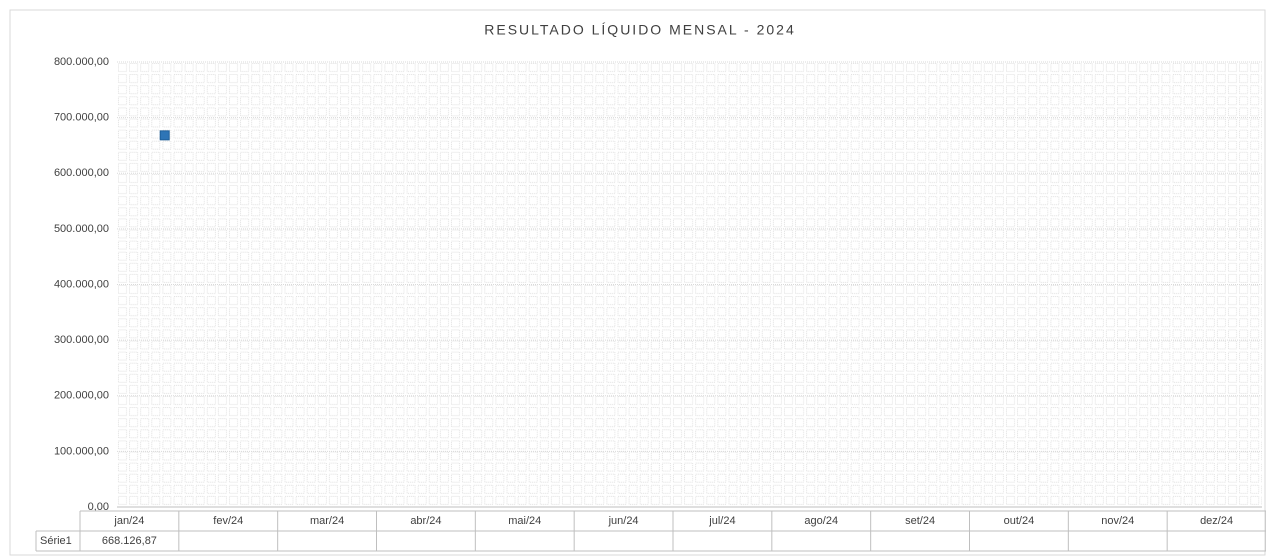  Describe the element at coordinates (56, 541) in the screenshot. I see `legend-label: Série1` at that location.